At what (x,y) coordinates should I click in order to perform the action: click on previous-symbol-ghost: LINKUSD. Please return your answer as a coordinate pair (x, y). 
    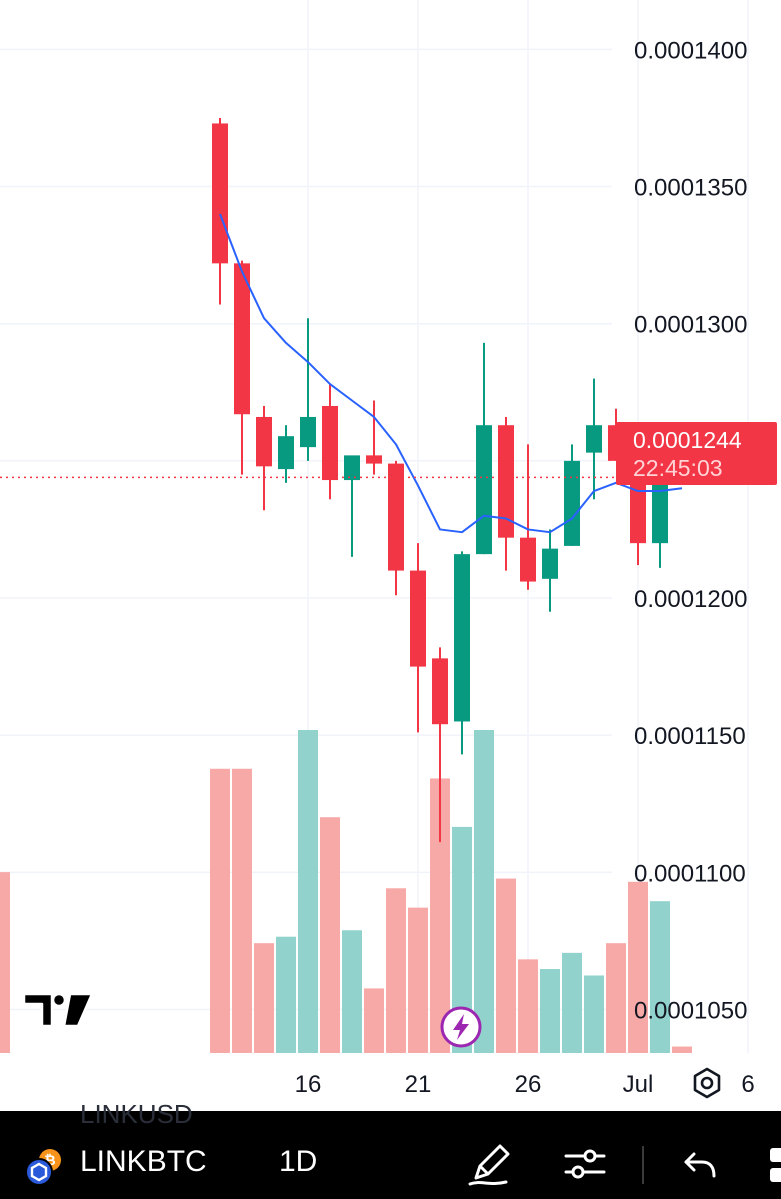
    Looking at the image, I should click on (136, 1114).